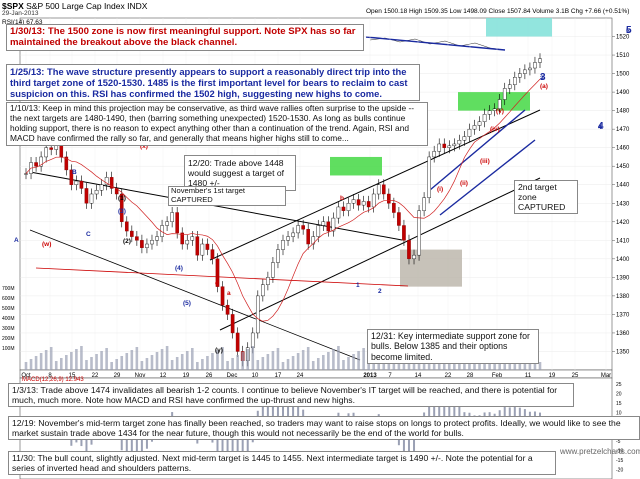 The height and width of the screenshot is (479, 640). I want to click on volume-tick-label: 500M, so click(8, 309).